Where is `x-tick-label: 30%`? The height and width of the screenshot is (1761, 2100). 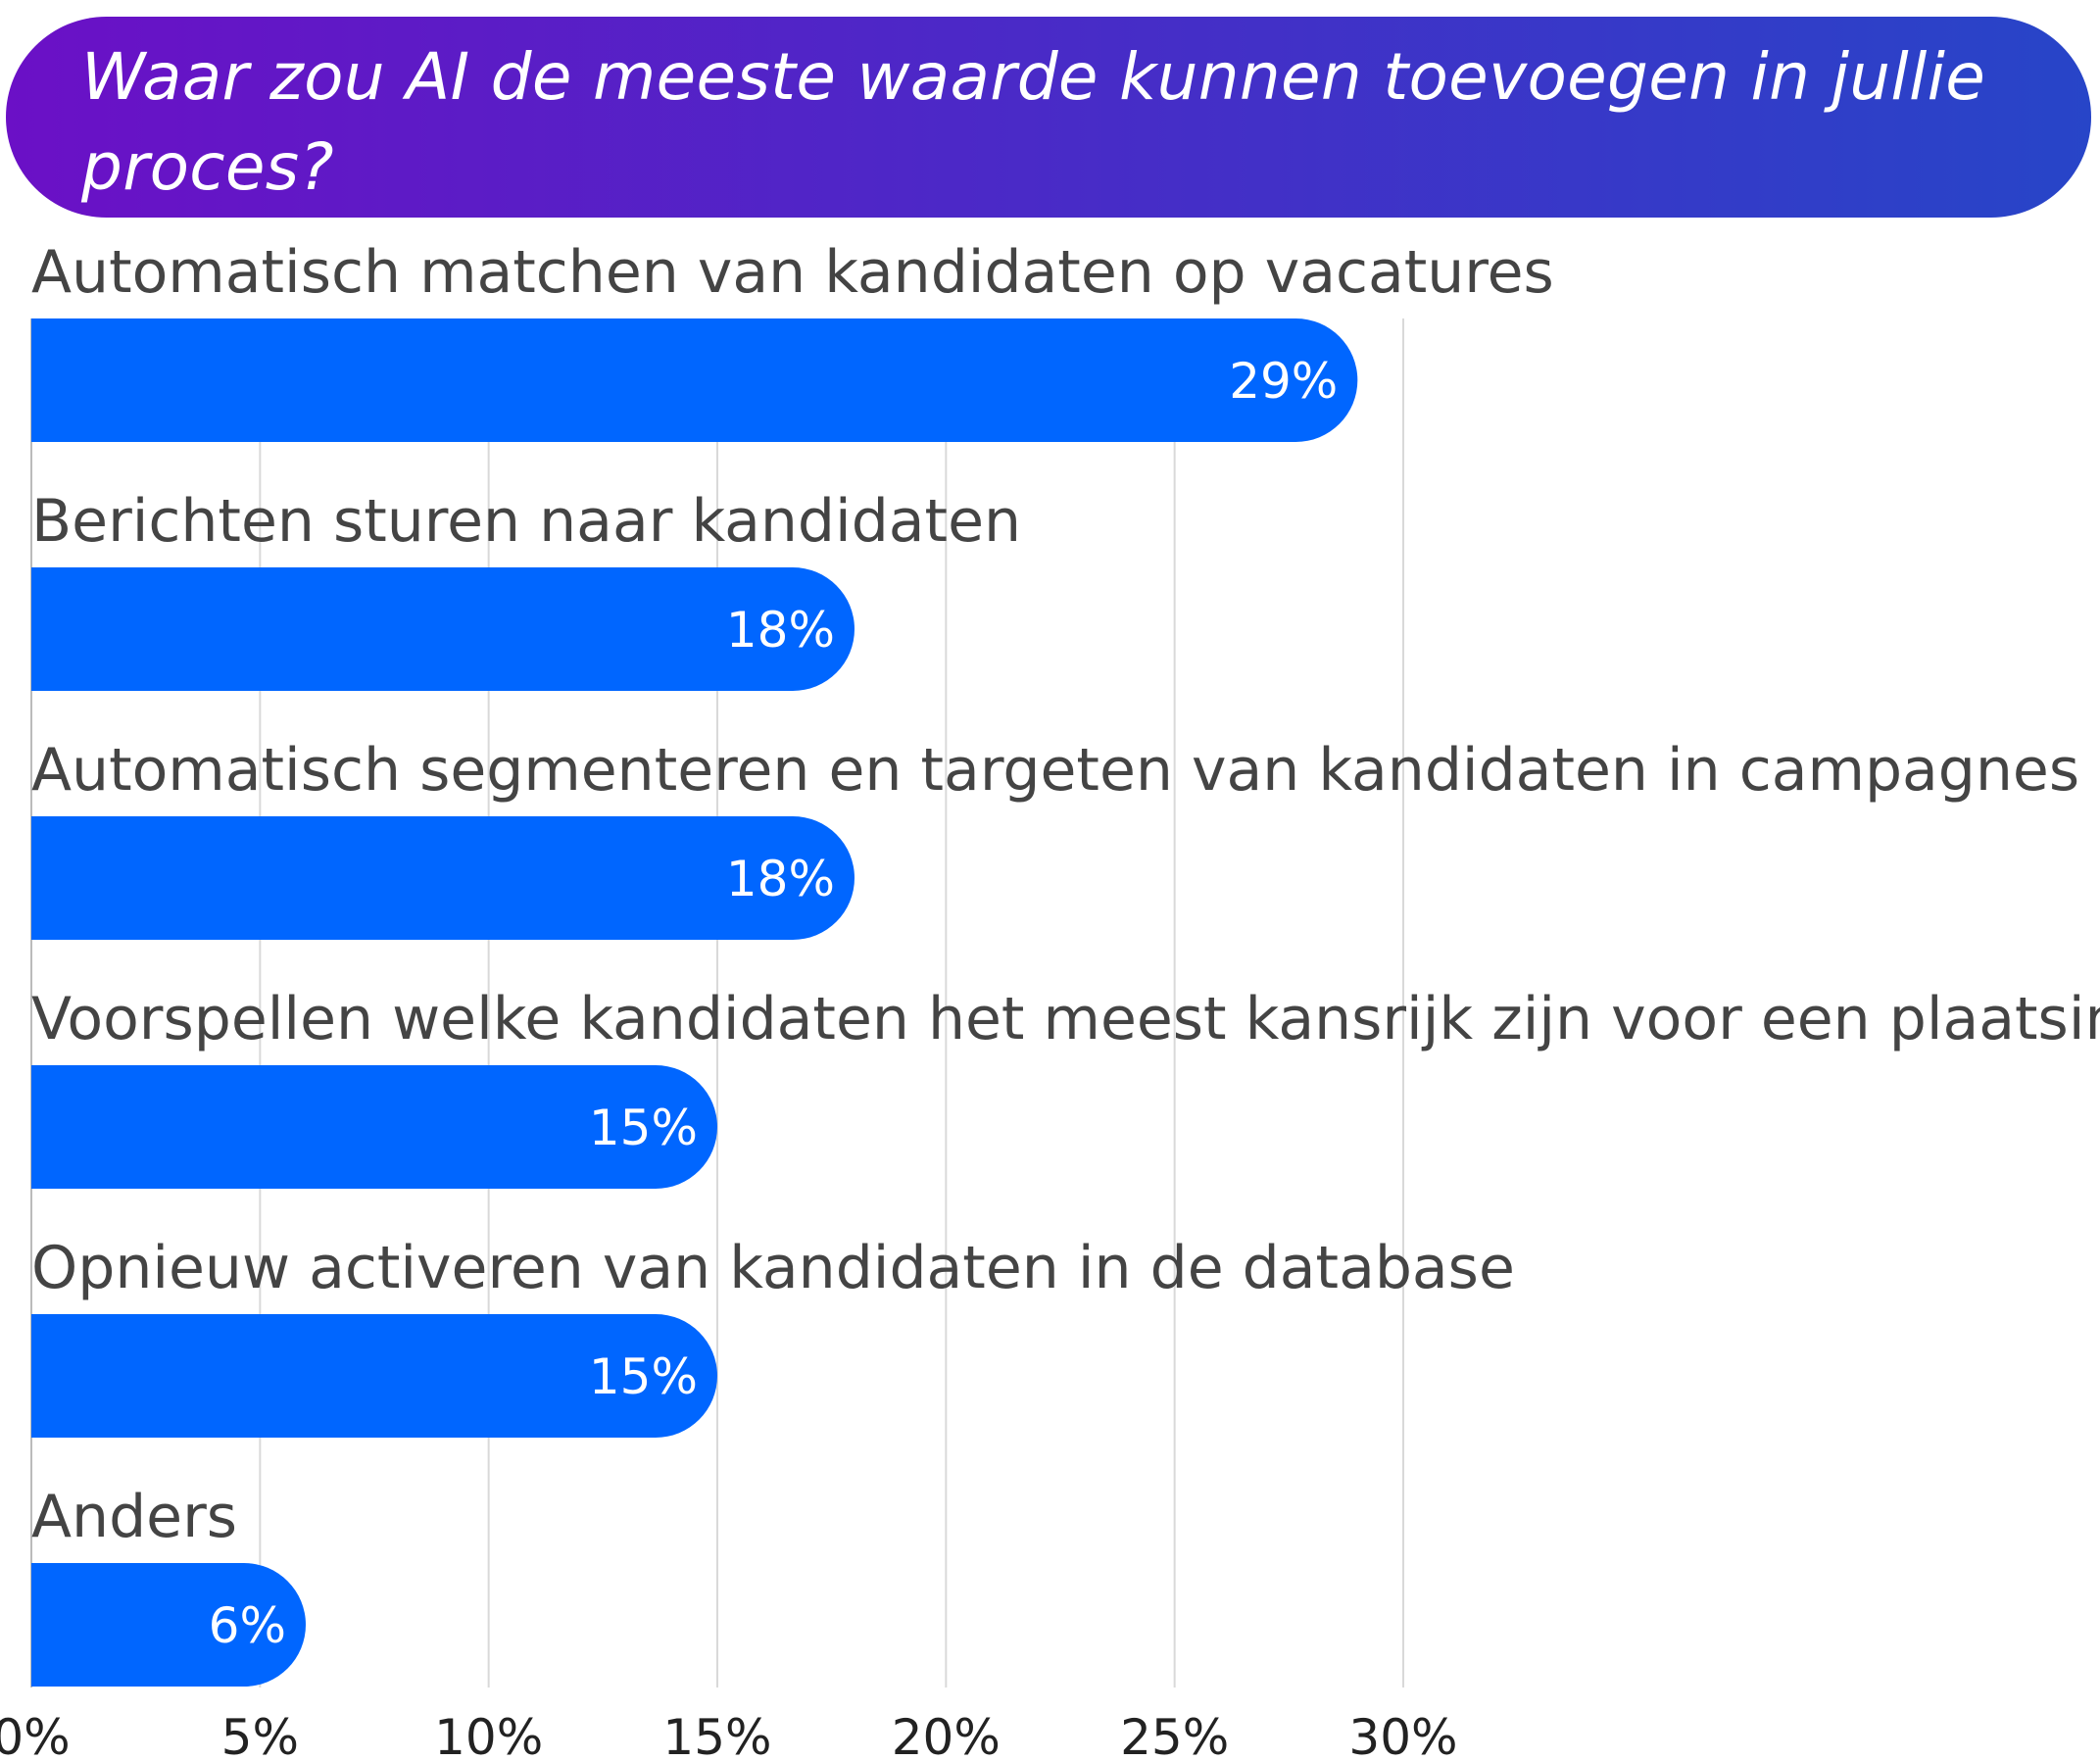
x-tick-label: 30% is located at coordinates (1402, 1735).